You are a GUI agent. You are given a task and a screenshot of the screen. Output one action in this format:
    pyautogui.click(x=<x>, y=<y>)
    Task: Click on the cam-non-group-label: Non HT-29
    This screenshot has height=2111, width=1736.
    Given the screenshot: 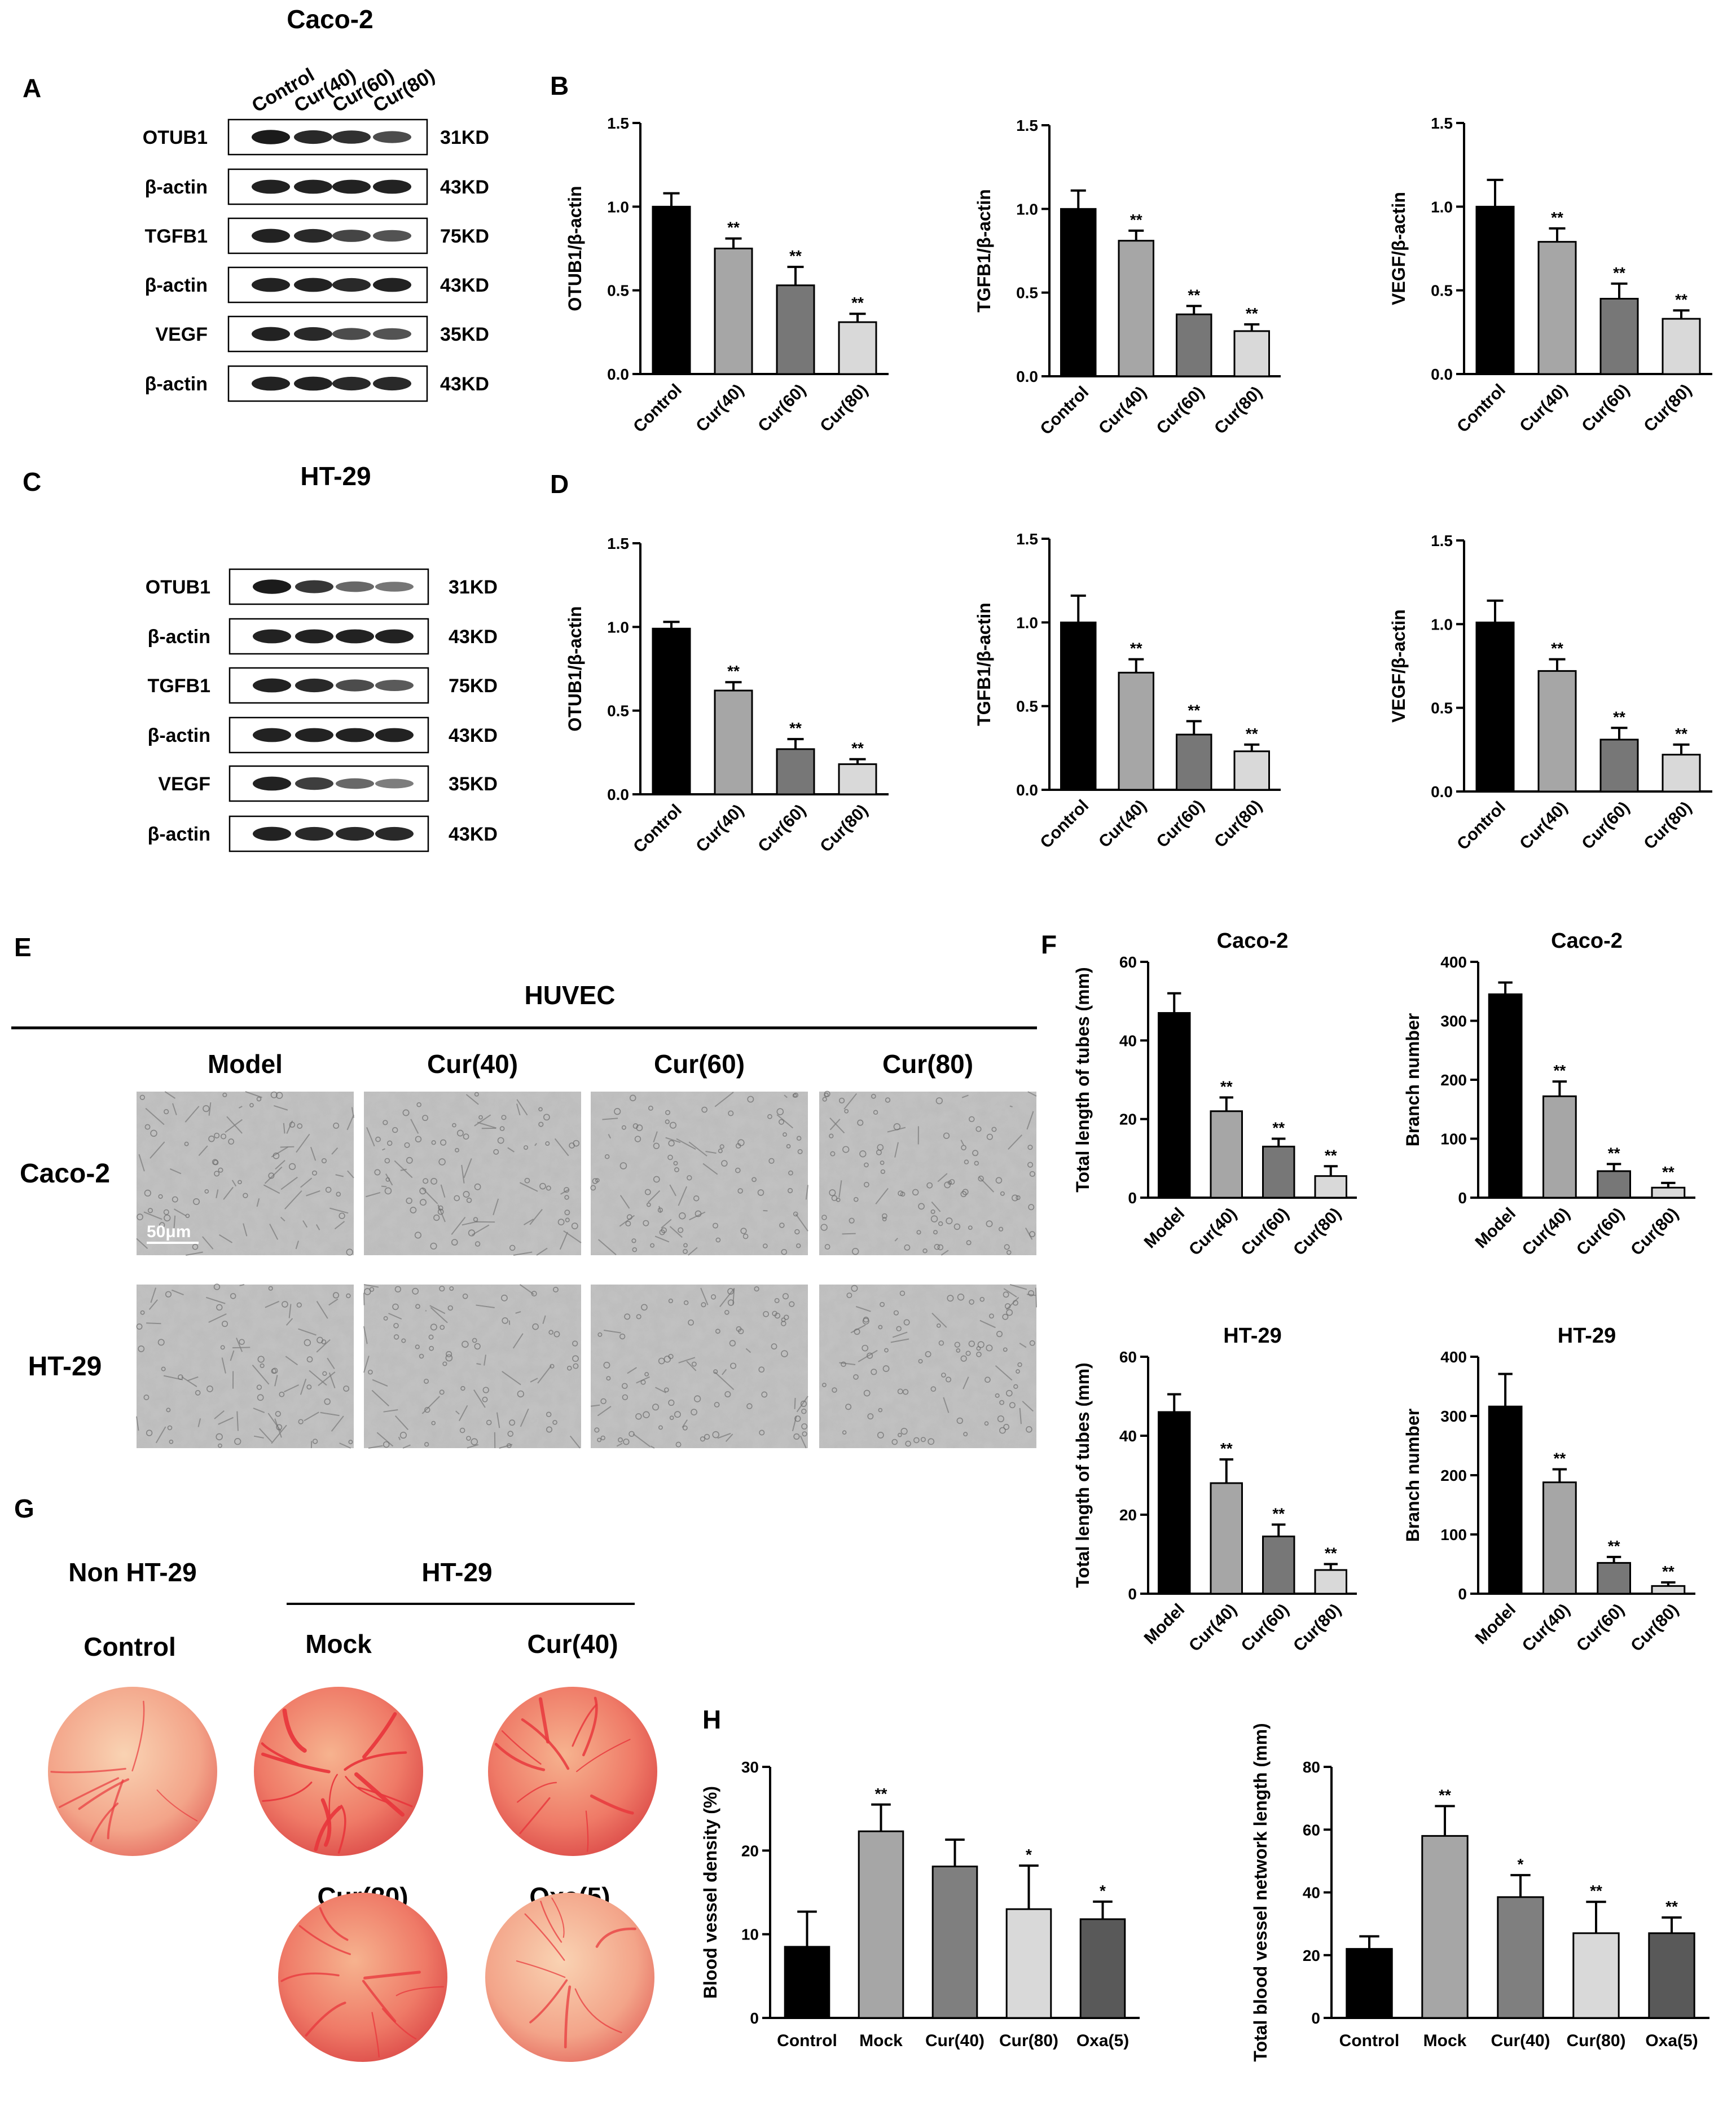 What is the action you would take?
    pyautogui.click(x=132, y=1573)
    